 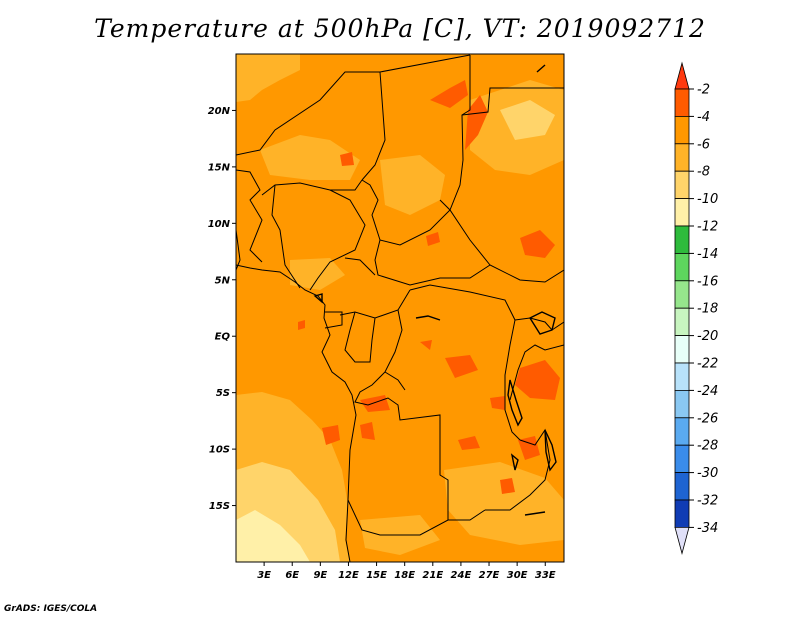 I want to click on colorbar-label: -18, so click(x=707, y=309).